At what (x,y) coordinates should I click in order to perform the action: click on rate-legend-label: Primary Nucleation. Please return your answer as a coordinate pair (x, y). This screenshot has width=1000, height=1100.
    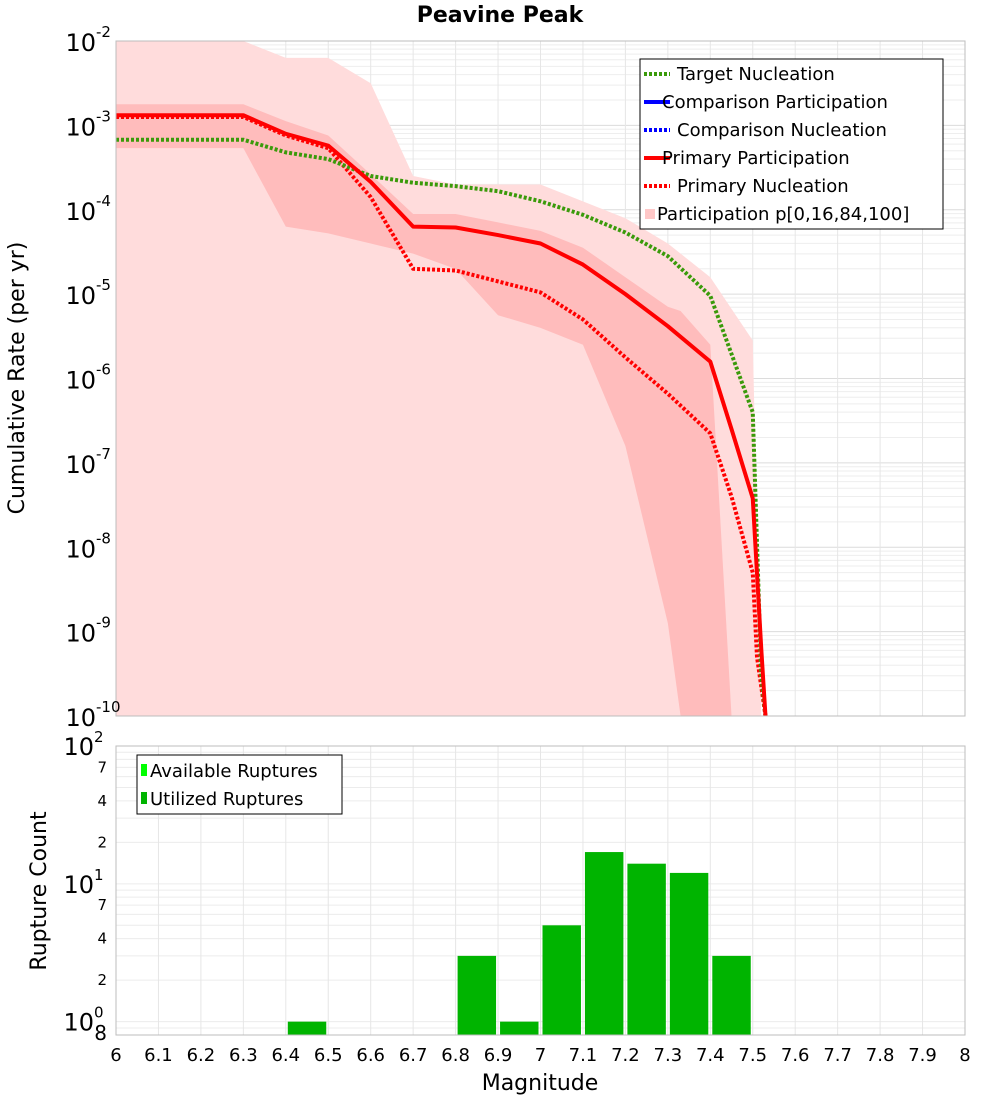
    Looking at the image, I should click on (763, 186).